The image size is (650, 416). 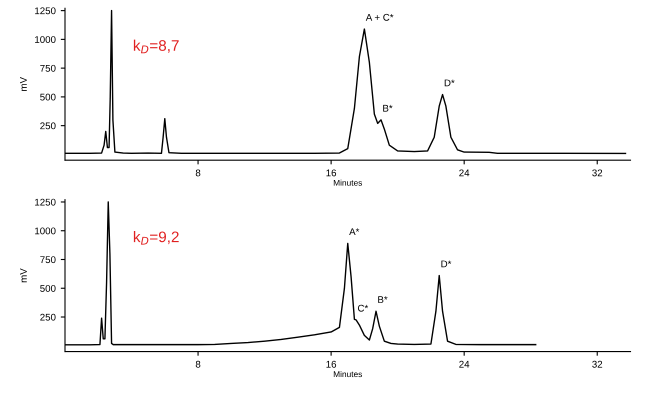 What do you see at coordinates (363, 308) in the screenshot?
I see `annotation: C*` at bounding box center [363, 308].